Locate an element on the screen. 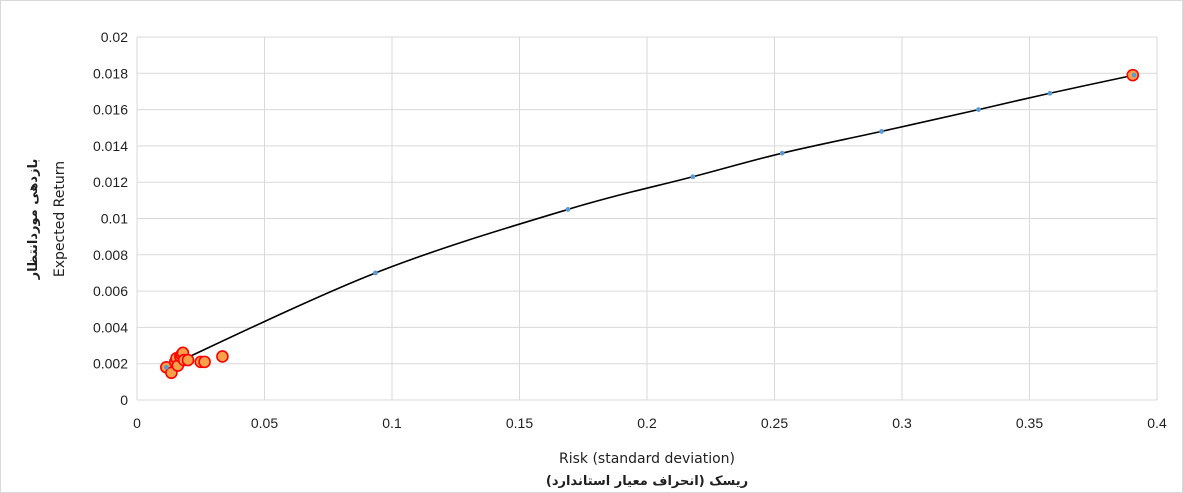 This screenshot has height=493, width=1183. x-tick-label: 0.3 is located at coordinates (902, 423).